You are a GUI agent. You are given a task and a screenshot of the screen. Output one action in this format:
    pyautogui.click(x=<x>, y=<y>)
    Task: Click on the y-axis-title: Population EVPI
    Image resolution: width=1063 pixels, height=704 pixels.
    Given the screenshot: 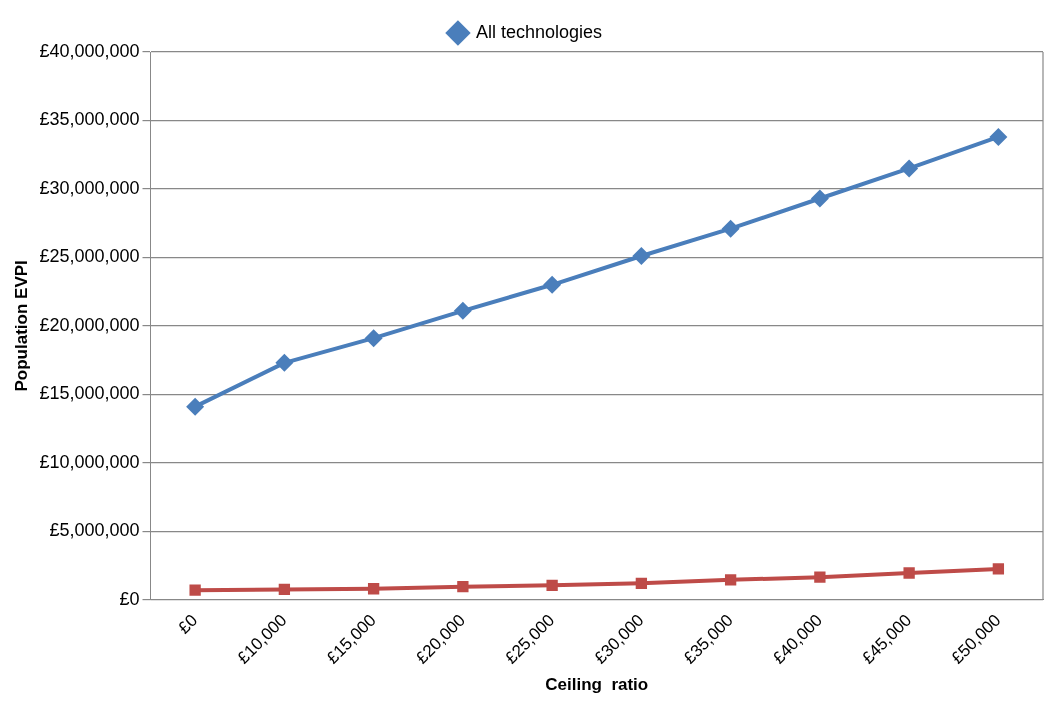 What is the action you would take?
    pyautogui.click(x=21, y=326)
    